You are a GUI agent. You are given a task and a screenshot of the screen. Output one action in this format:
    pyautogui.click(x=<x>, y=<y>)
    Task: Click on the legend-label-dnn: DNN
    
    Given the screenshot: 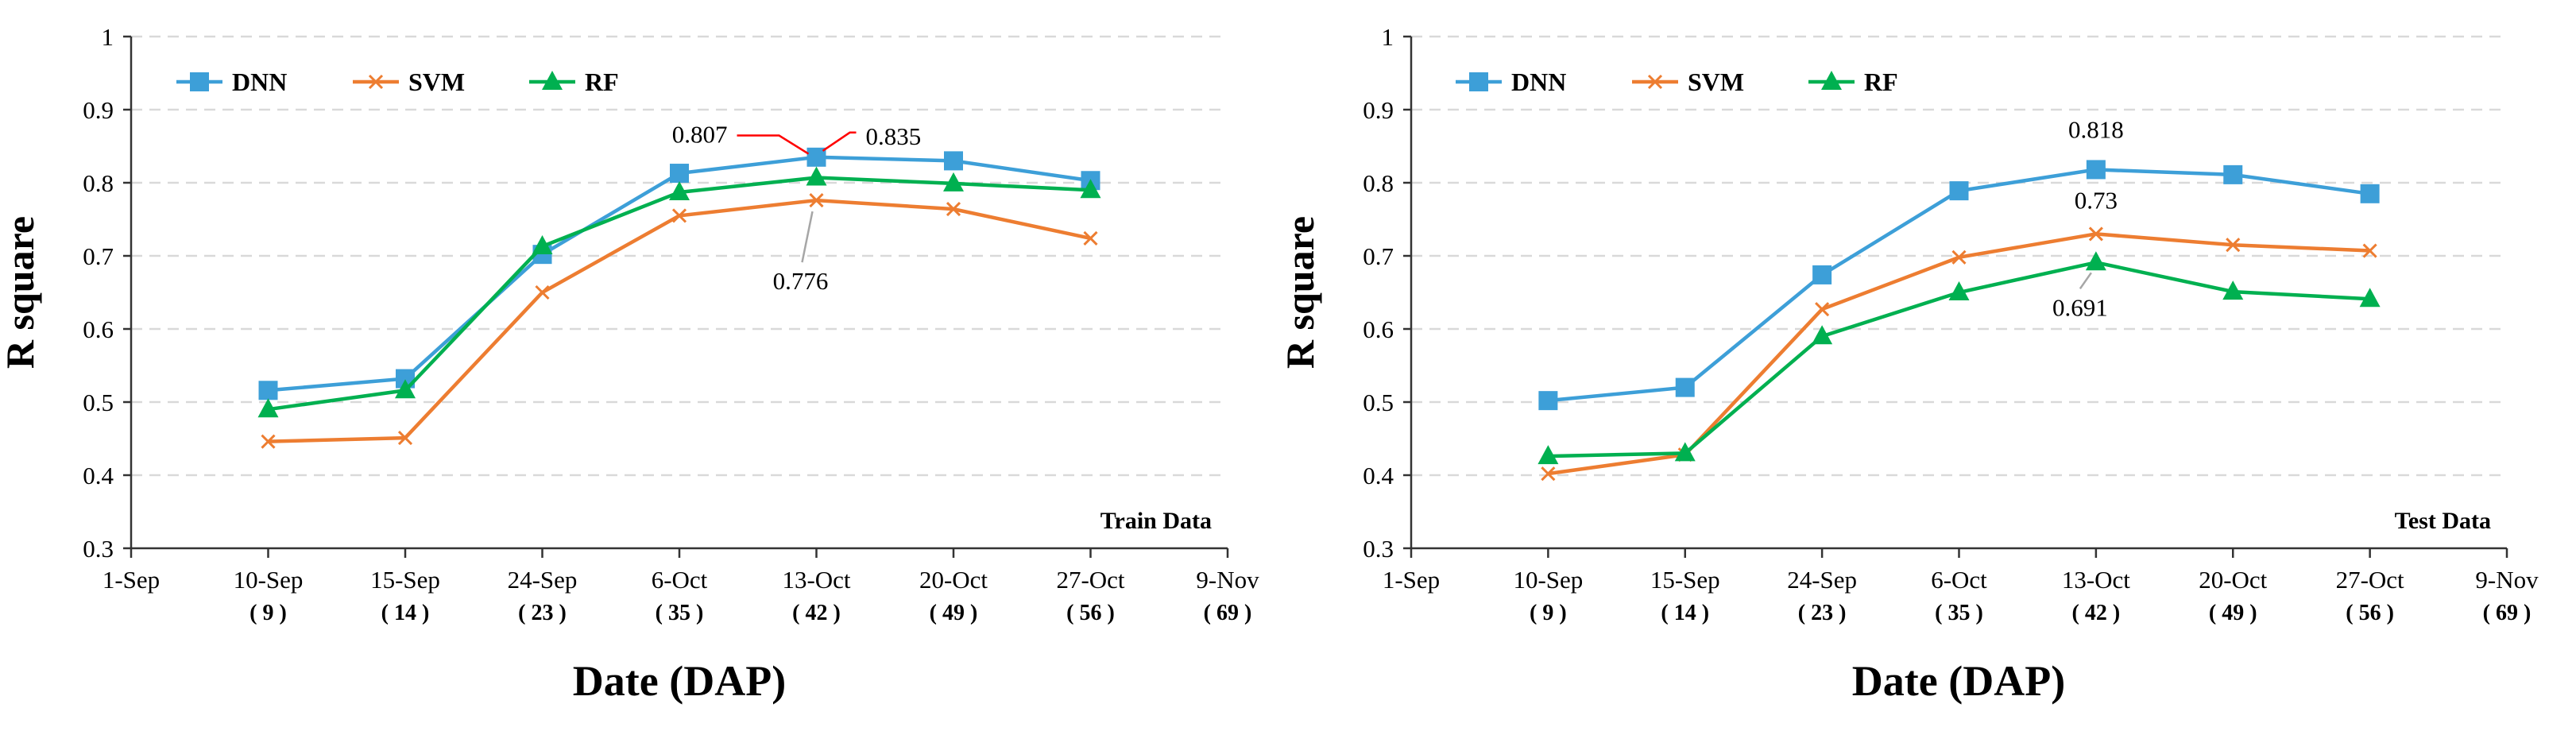 What is the action you would take?
    pyautogui.click(x=259, y=82)
    